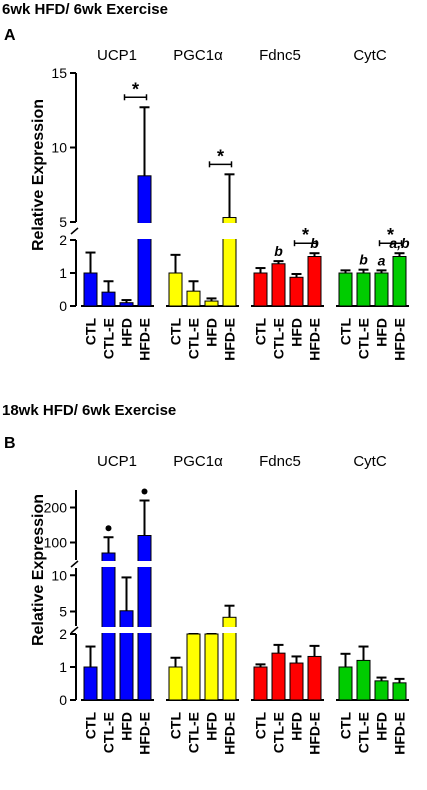  Describe the element at coordinates (56, 508) in the screenshot. I see `y-tick-label-b: 200` at that location.